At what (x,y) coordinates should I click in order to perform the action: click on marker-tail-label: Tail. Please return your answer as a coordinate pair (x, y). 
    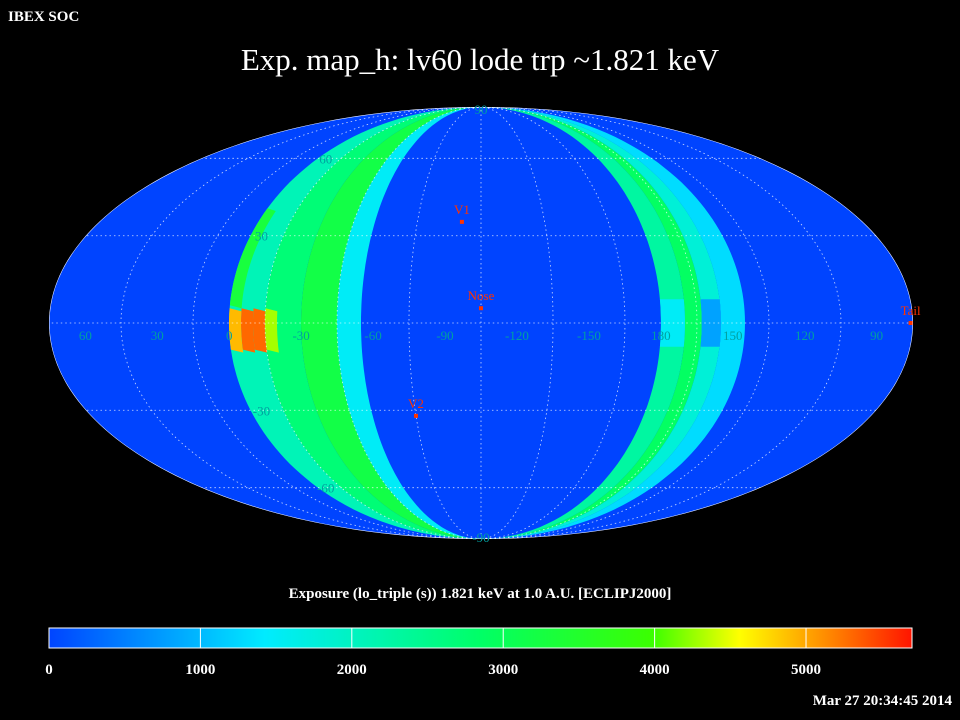
    Looking at the image, I should click on (911, 310).